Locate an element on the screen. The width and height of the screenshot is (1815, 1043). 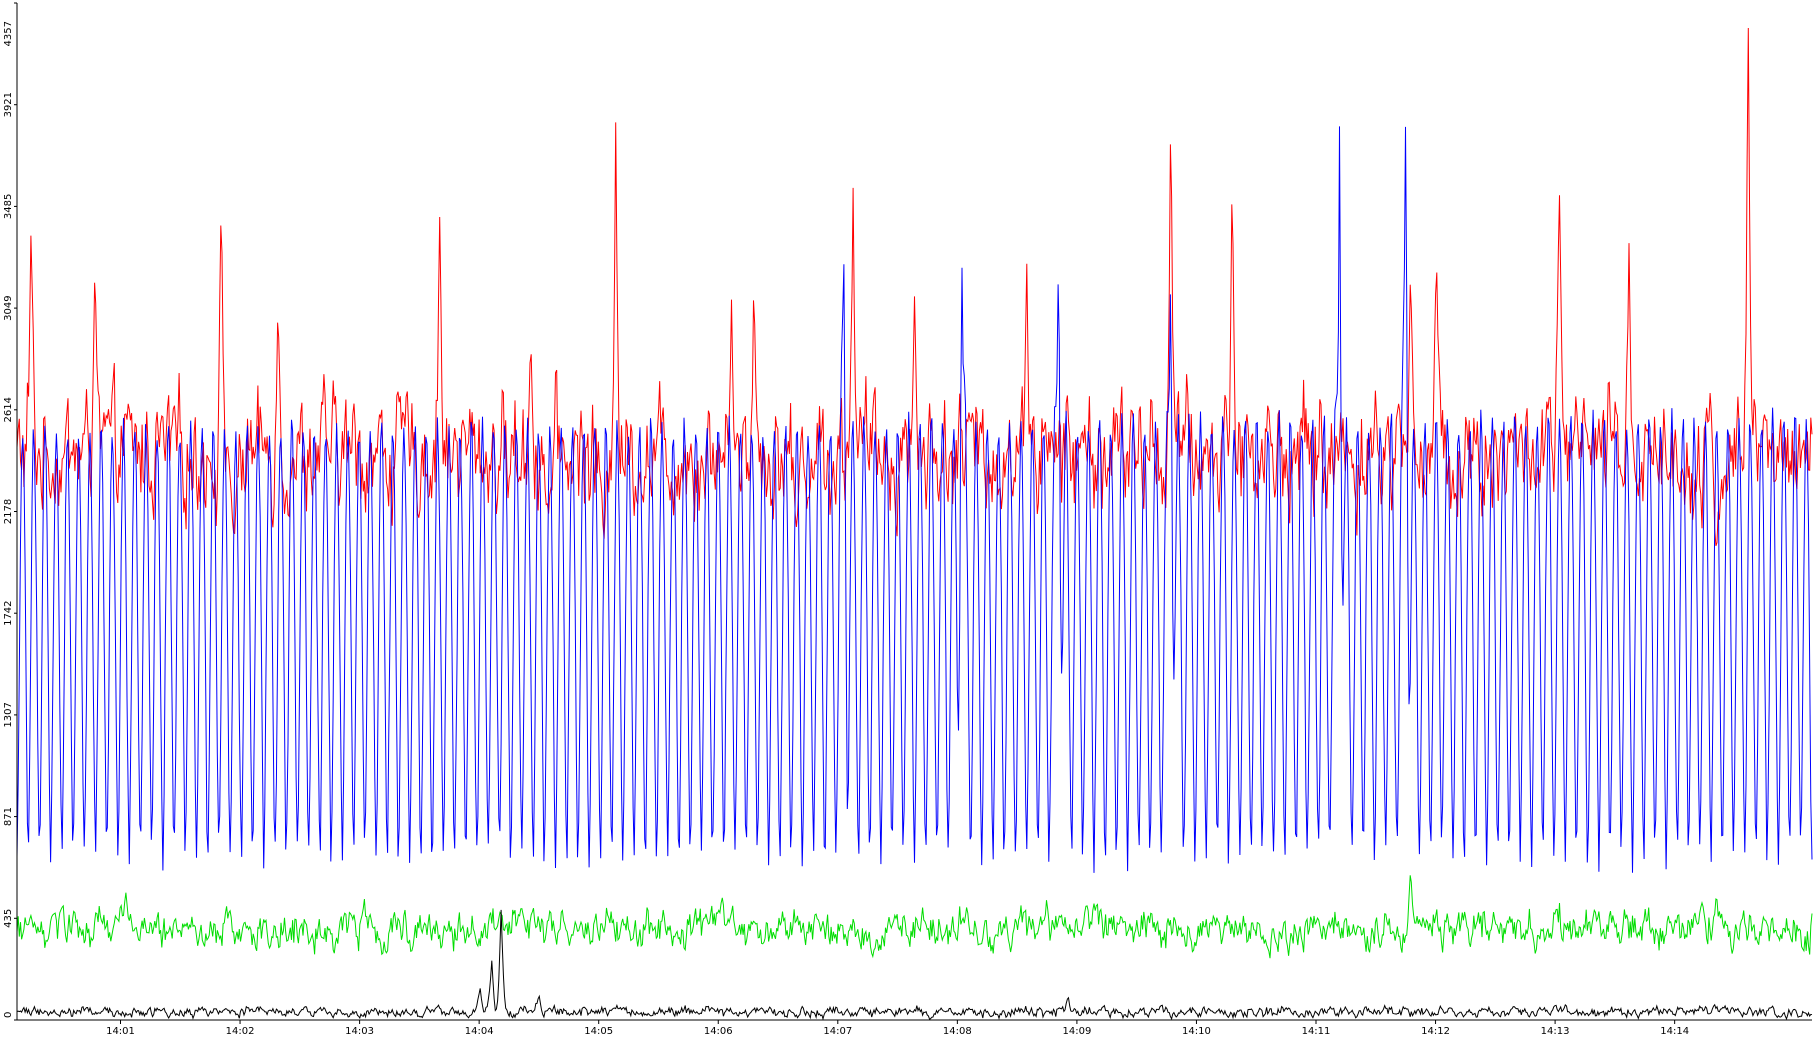
y-tick-label: 1742 is located at coordinates (8, 612).